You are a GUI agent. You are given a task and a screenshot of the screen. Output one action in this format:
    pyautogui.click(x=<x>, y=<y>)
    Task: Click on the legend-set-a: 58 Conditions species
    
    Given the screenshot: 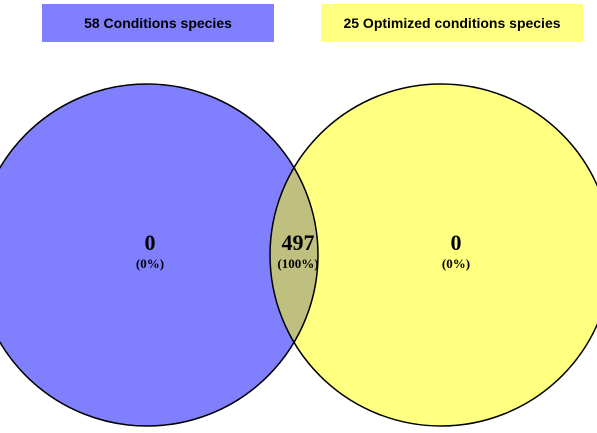 What is the action you would take?
    pyautogui.click(x=158, y=23)
    